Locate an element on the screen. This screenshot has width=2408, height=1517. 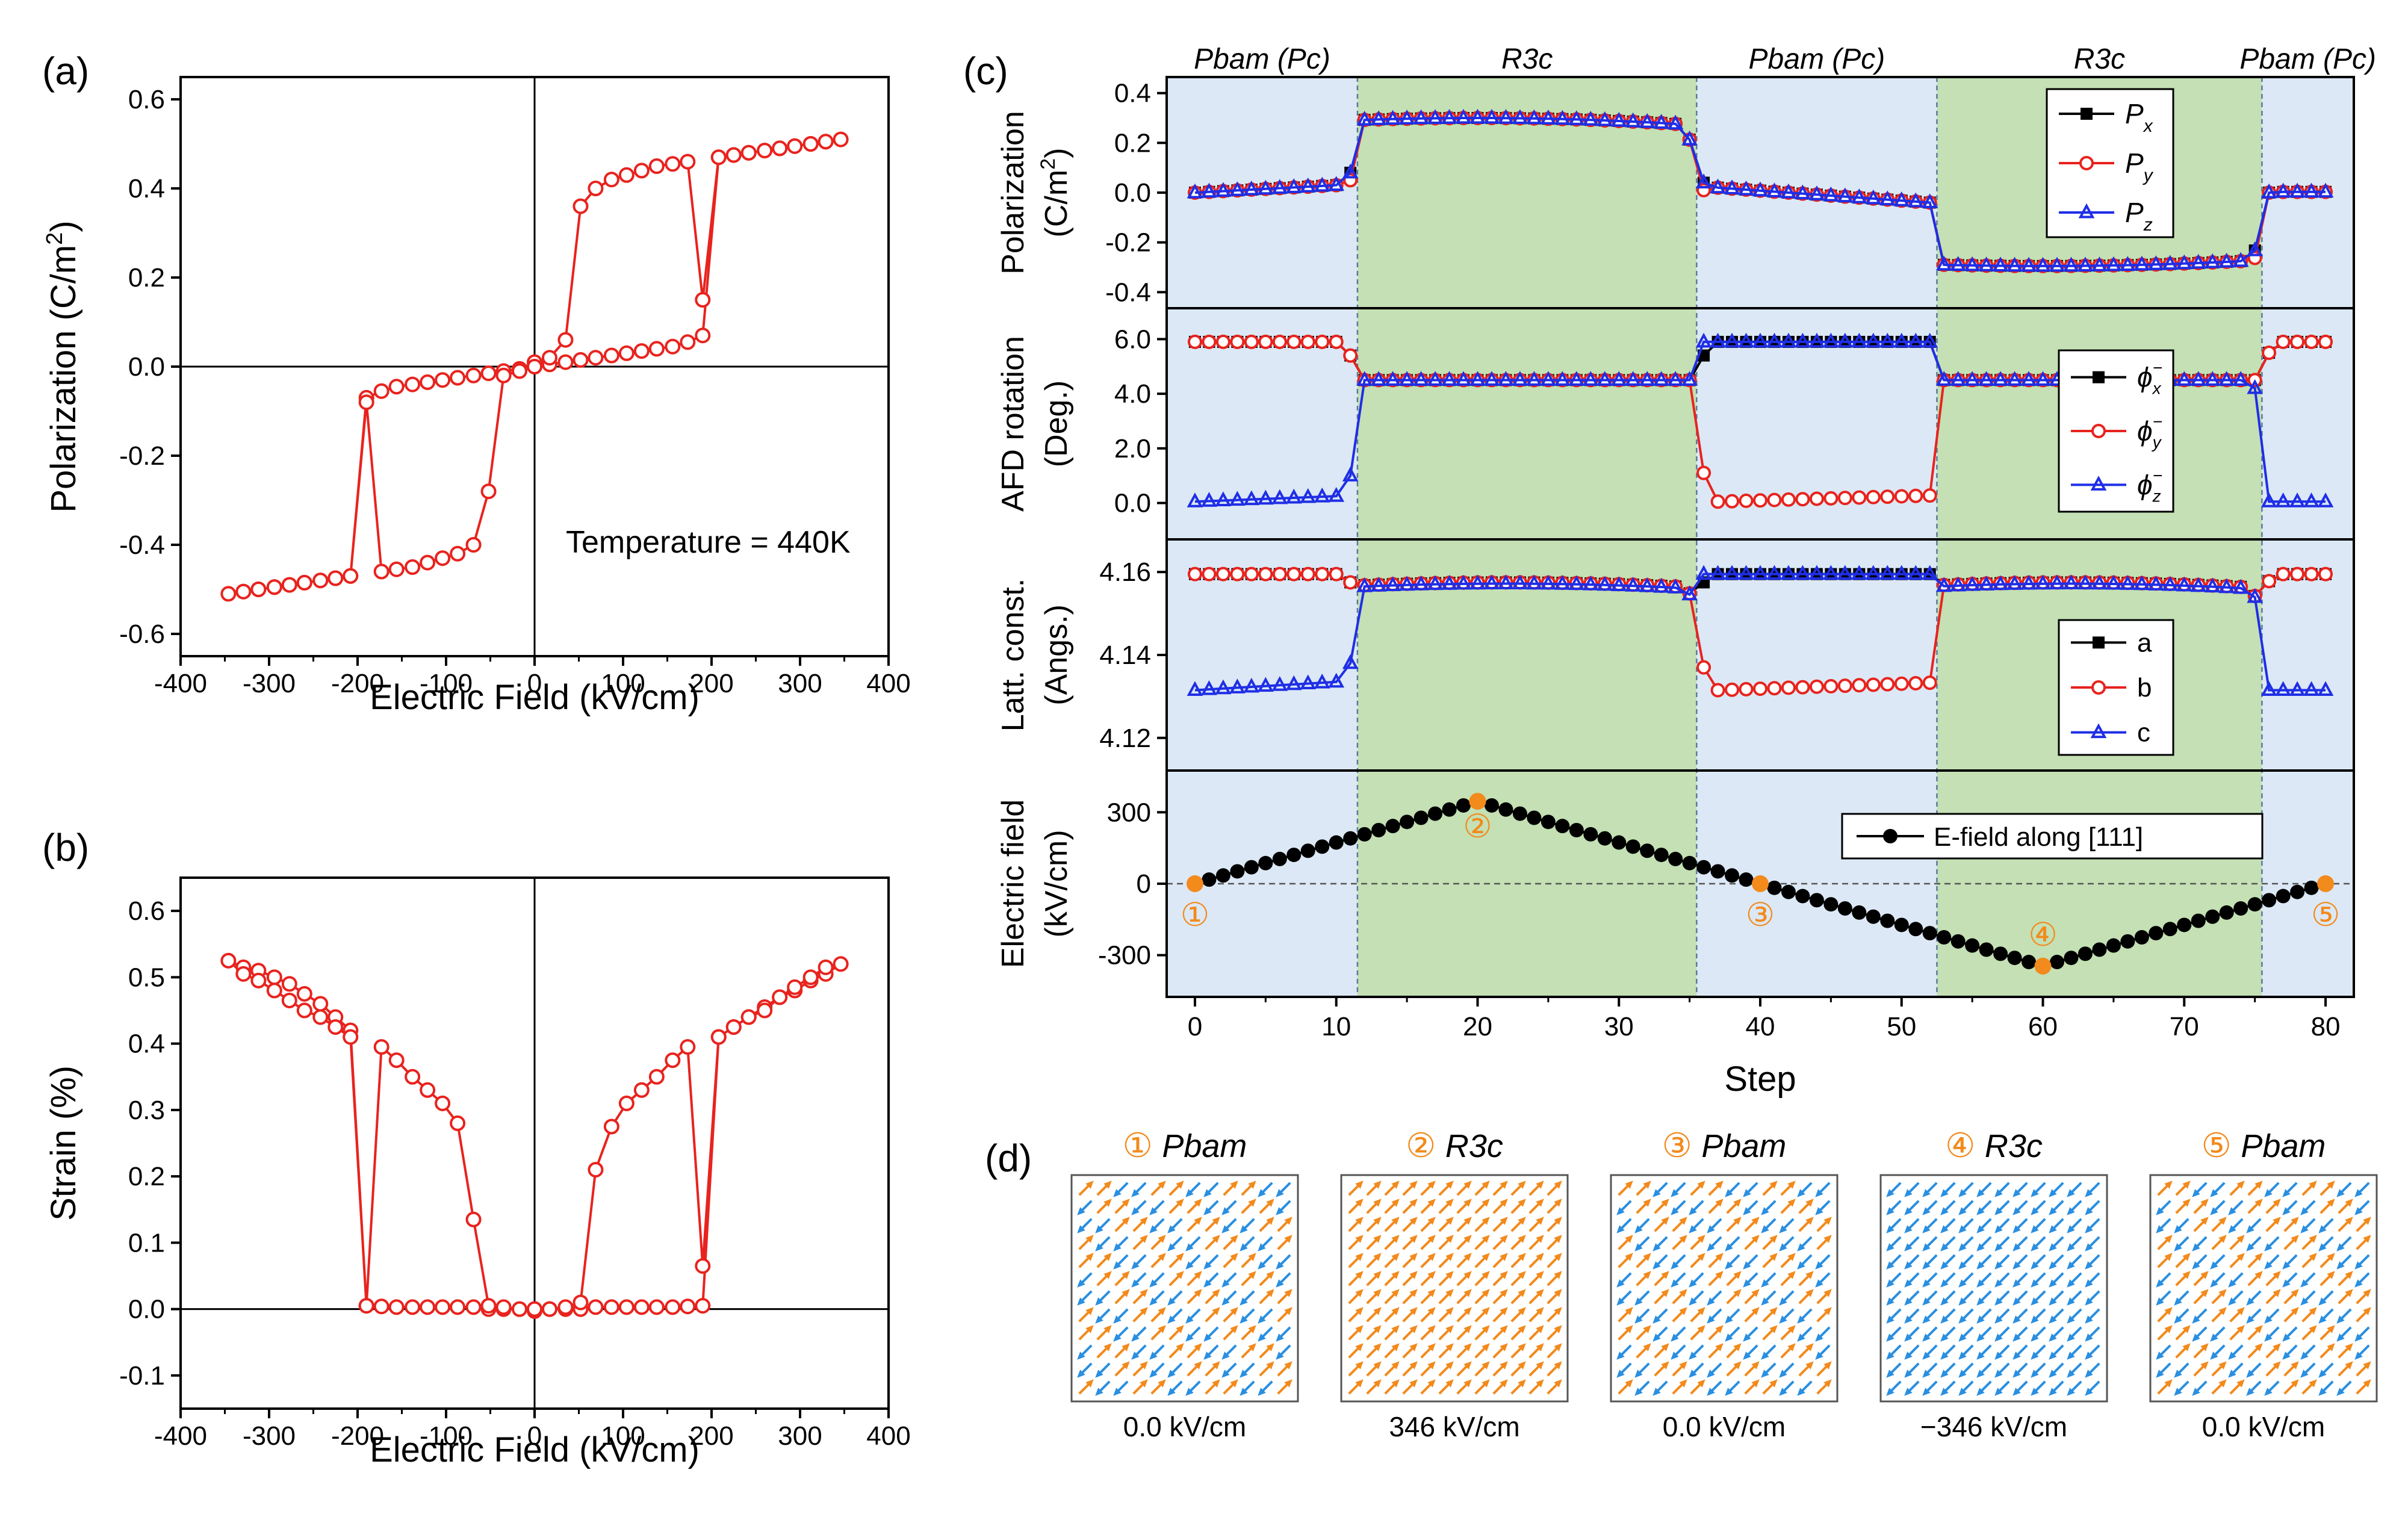
phase-label: Pbam (Pc) is located at coordinates (2307, 59).